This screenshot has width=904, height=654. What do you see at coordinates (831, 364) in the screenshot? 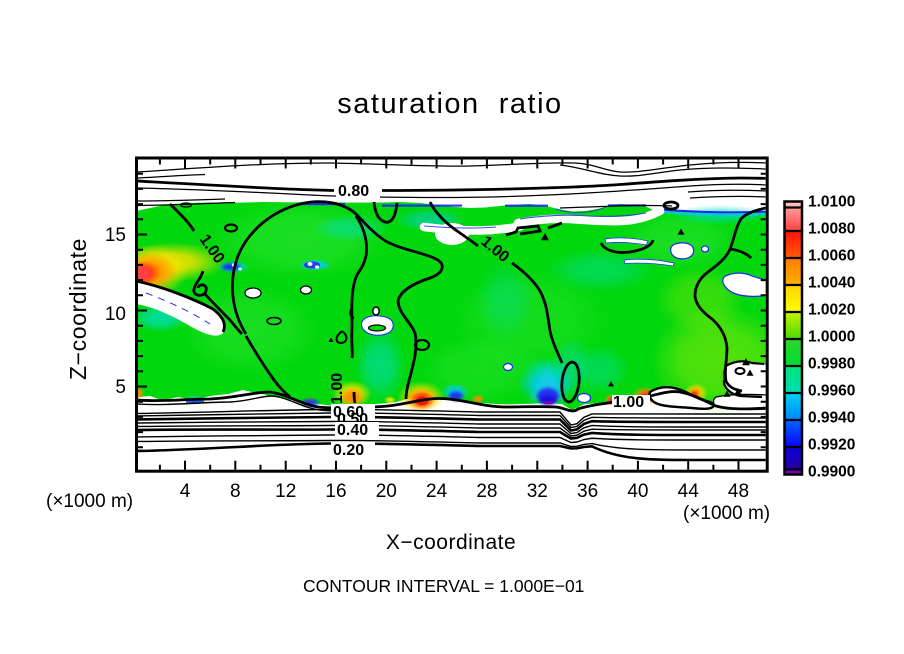
I see `svg-text: 0.9980` at bounding box center [831, 364].